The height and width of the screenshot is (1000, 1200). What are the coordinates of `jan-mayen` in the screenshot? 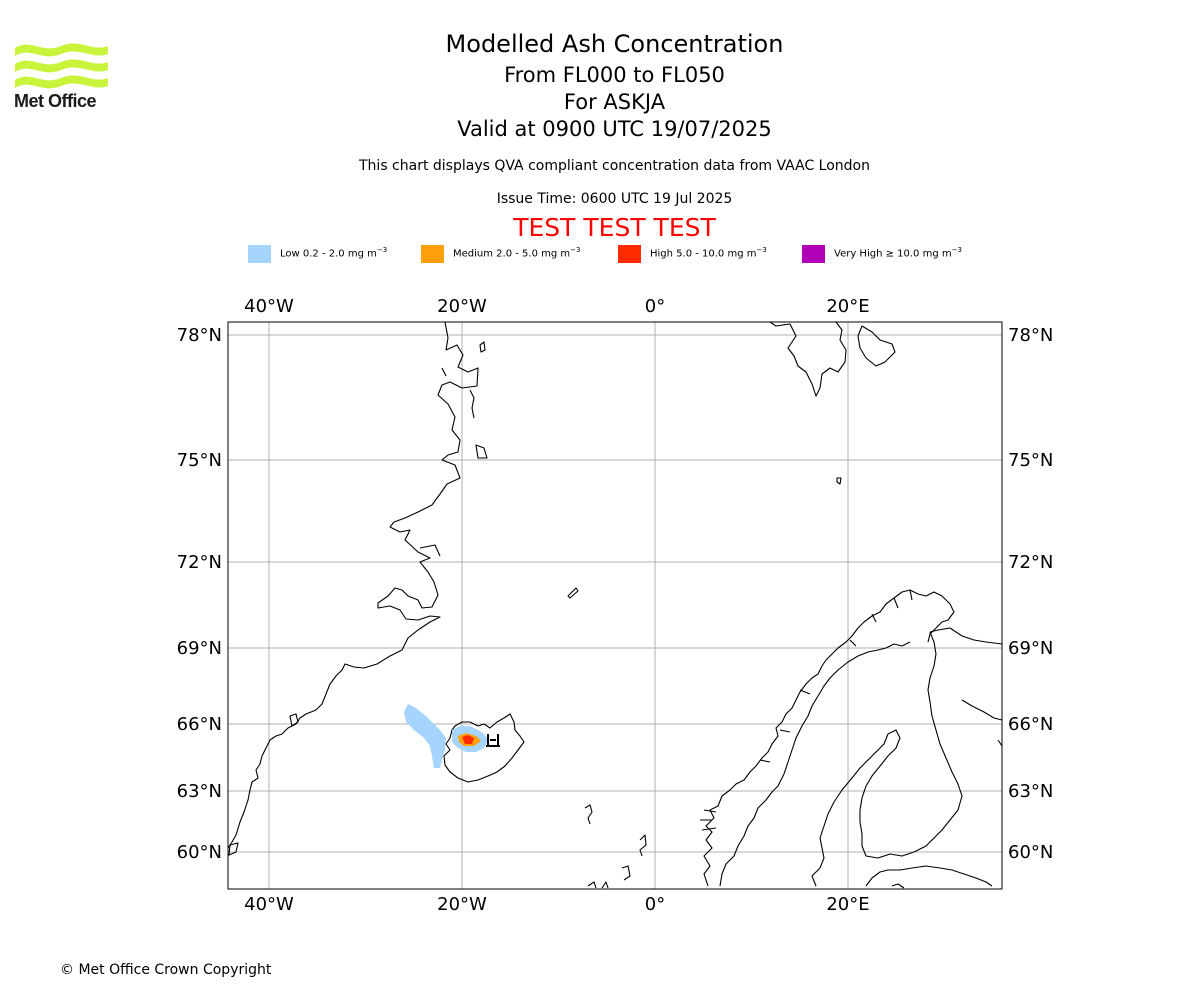 It's located at (573, 593).